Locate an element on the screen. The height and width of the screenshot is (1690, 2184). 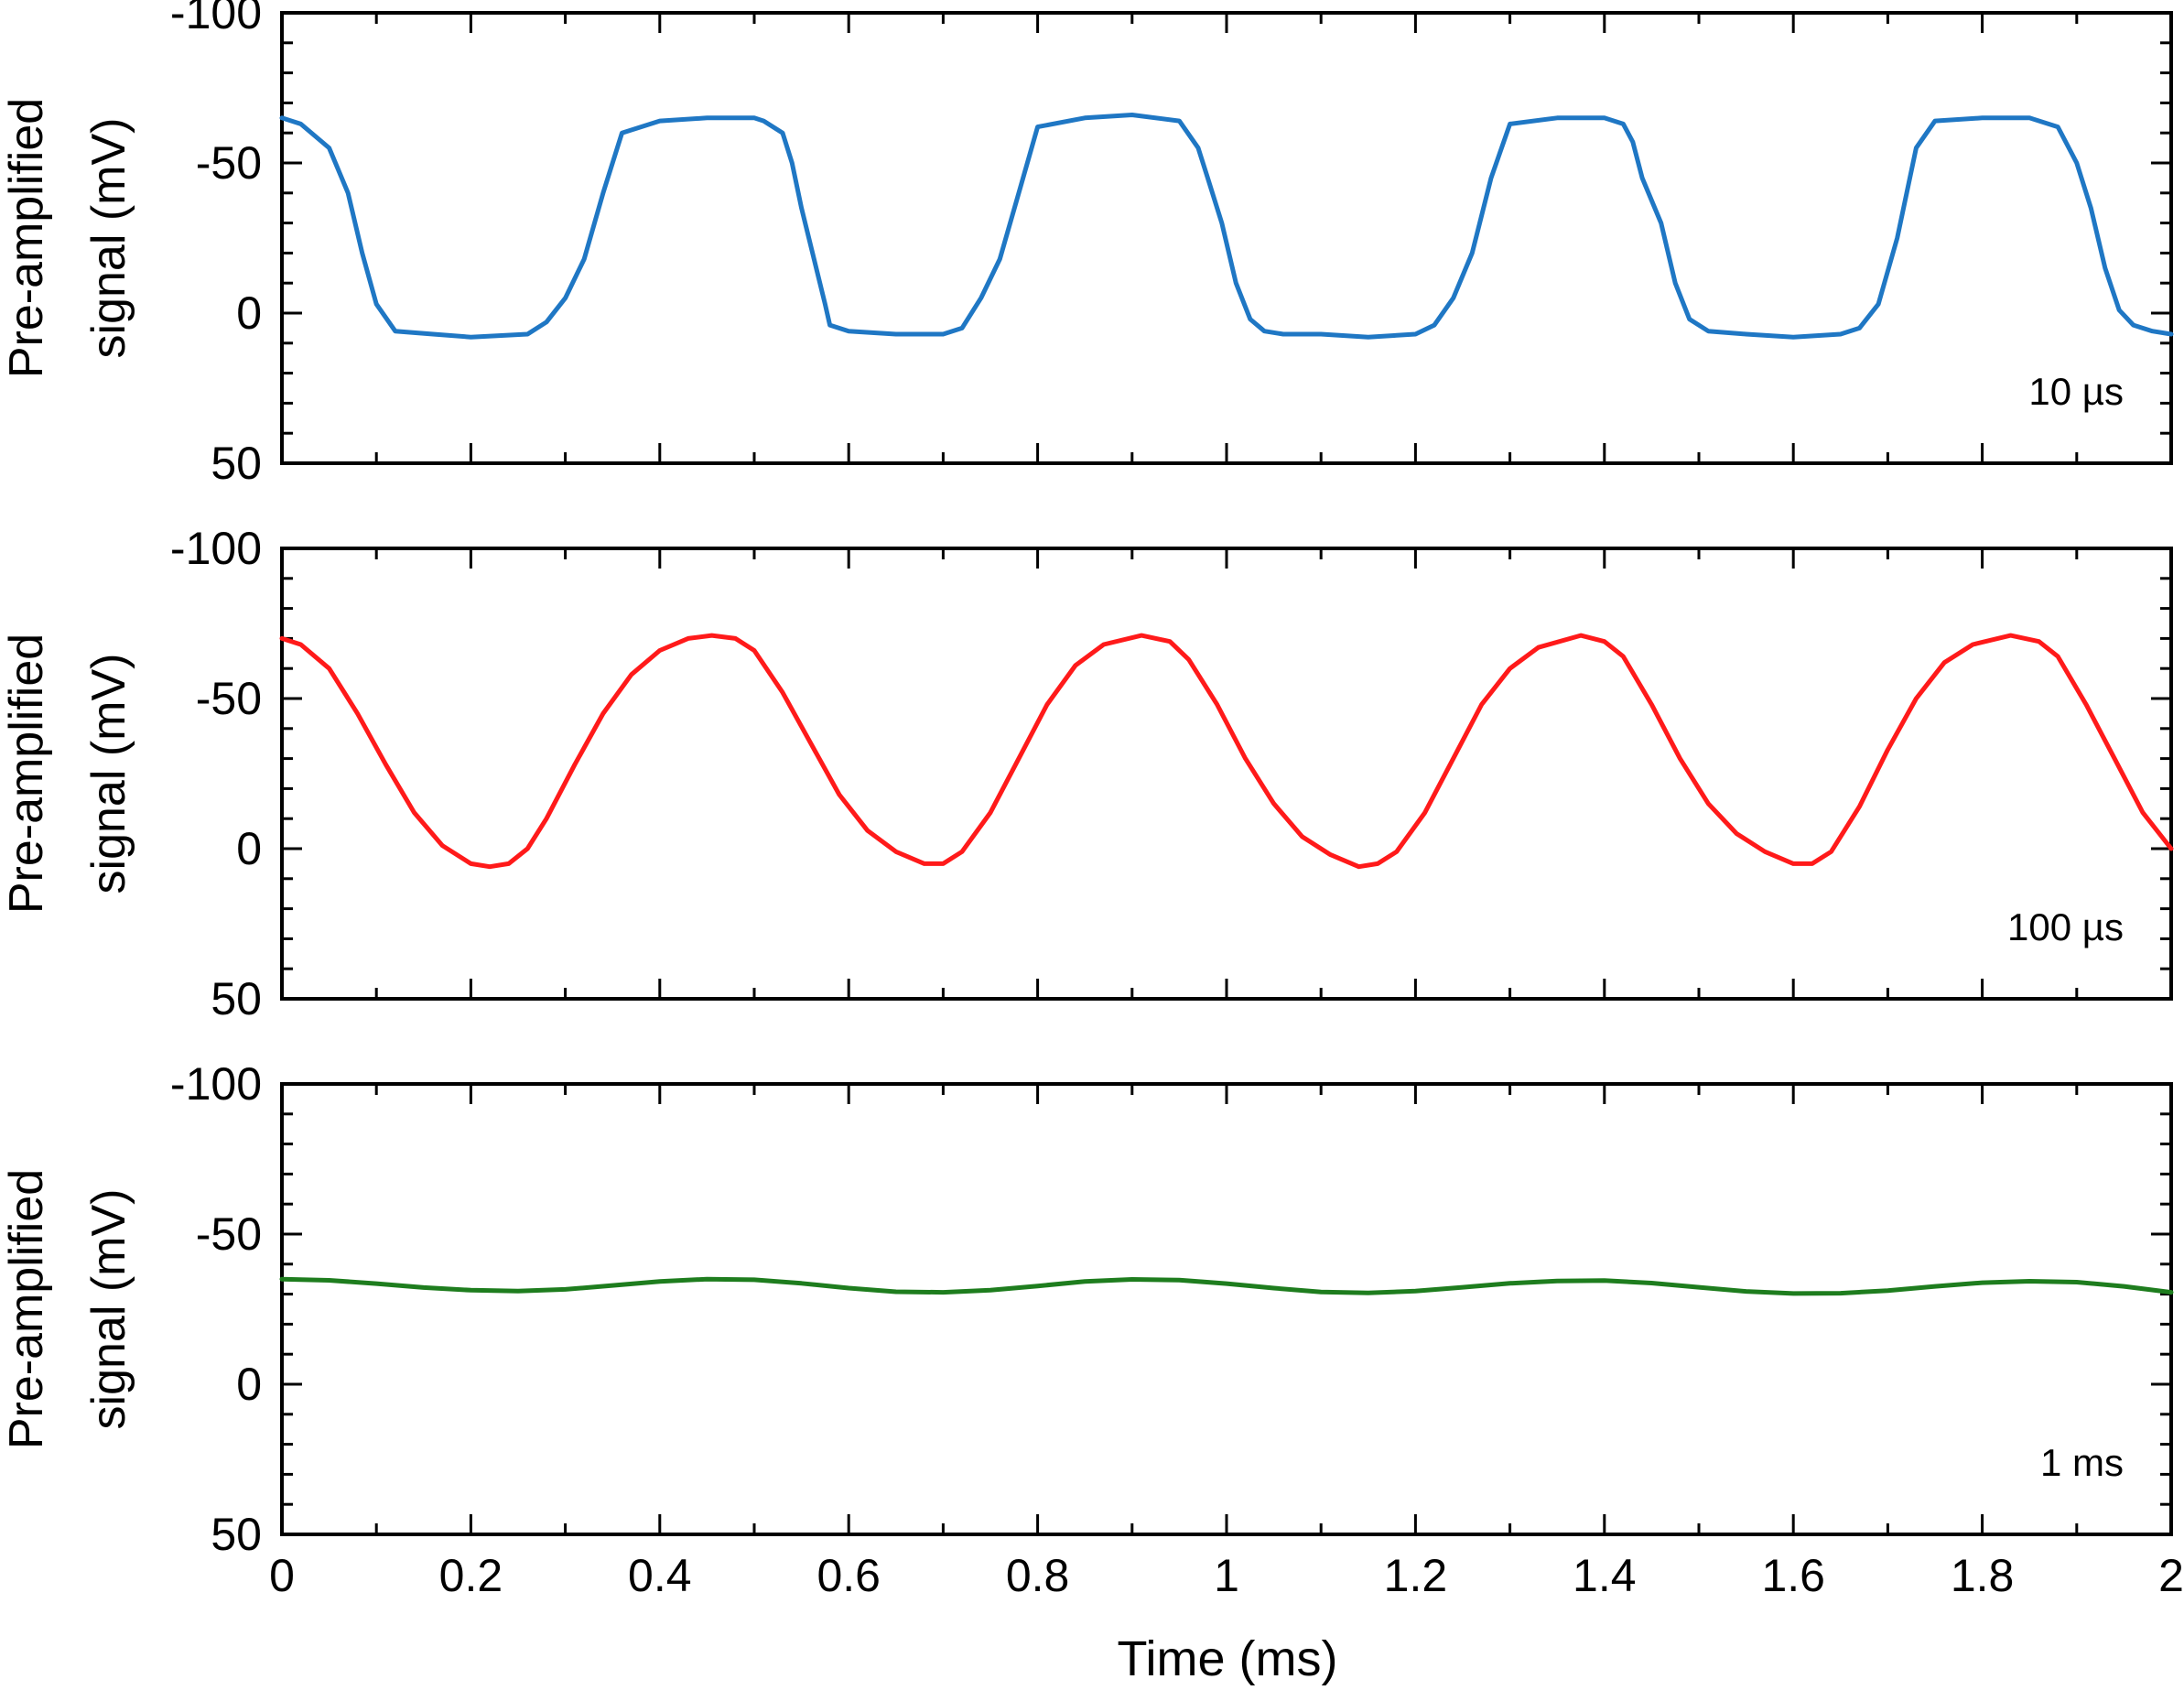
x-tick-label: 1.8 is located at coordinates (1983, 1575).